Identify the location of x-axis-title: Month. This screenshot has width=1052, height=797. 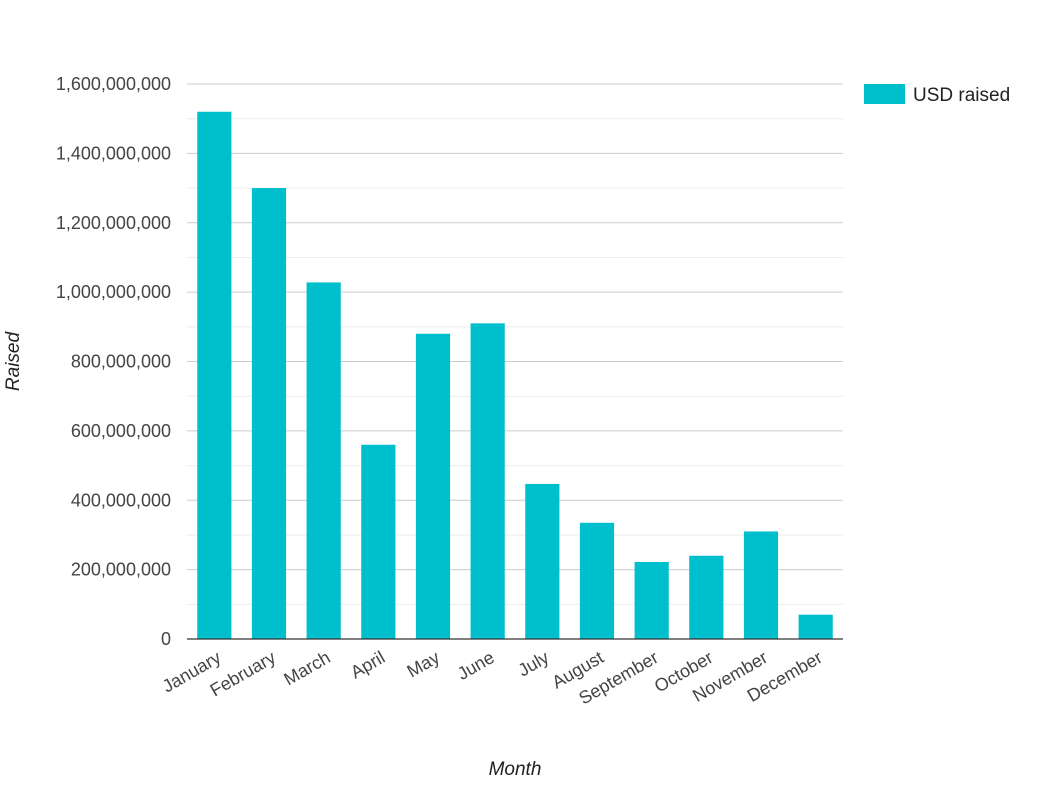
(515, 769).